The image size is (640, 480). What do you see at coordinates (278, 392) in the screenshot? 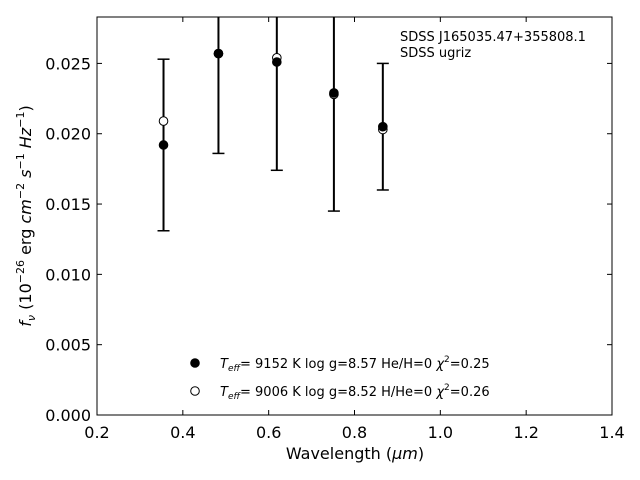
I see `legend-entry-2-teff: 9006 K` at bounding box center [278, 392].